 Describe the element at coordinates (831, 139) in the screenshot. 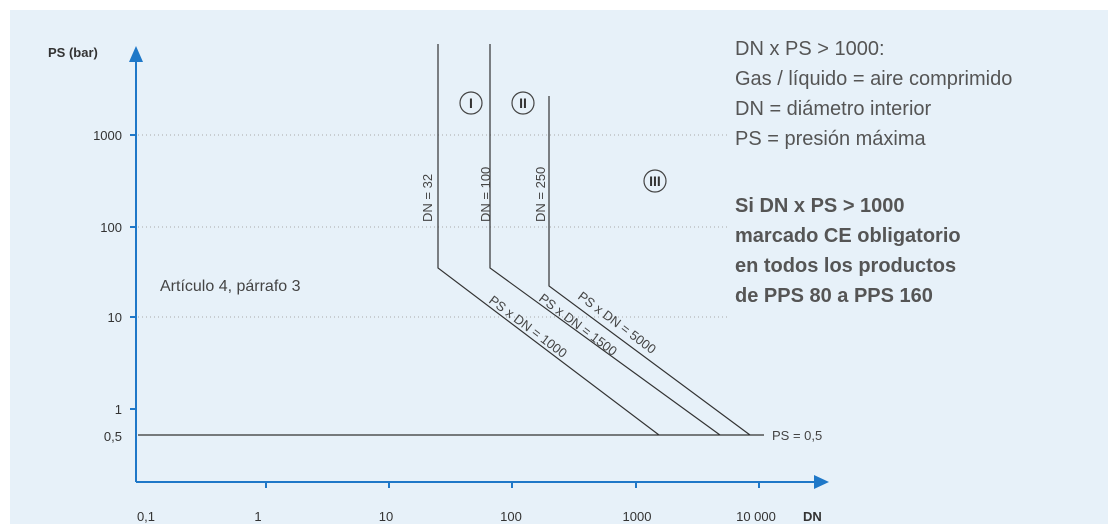

I see `legend-line-4: PS = presión máxima` at that location.